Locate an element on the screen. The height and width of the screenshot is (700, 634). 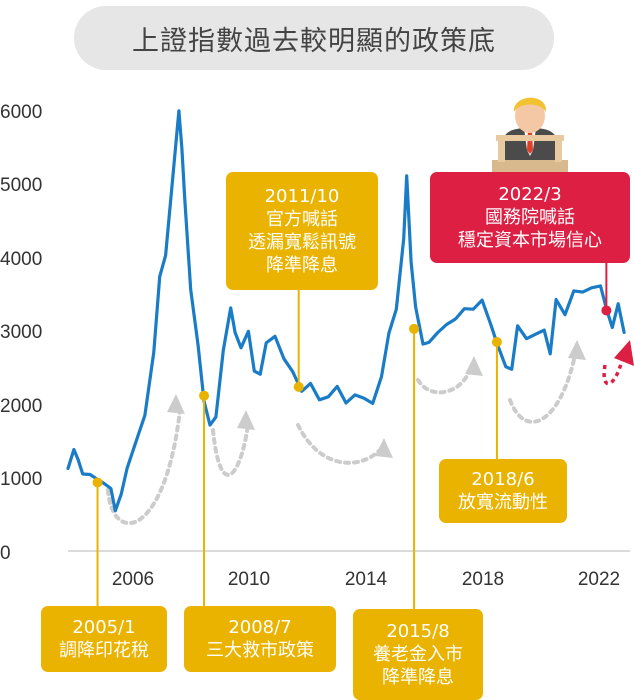
callout-line: 調降印花稅 is located at coordinates (104, 650).